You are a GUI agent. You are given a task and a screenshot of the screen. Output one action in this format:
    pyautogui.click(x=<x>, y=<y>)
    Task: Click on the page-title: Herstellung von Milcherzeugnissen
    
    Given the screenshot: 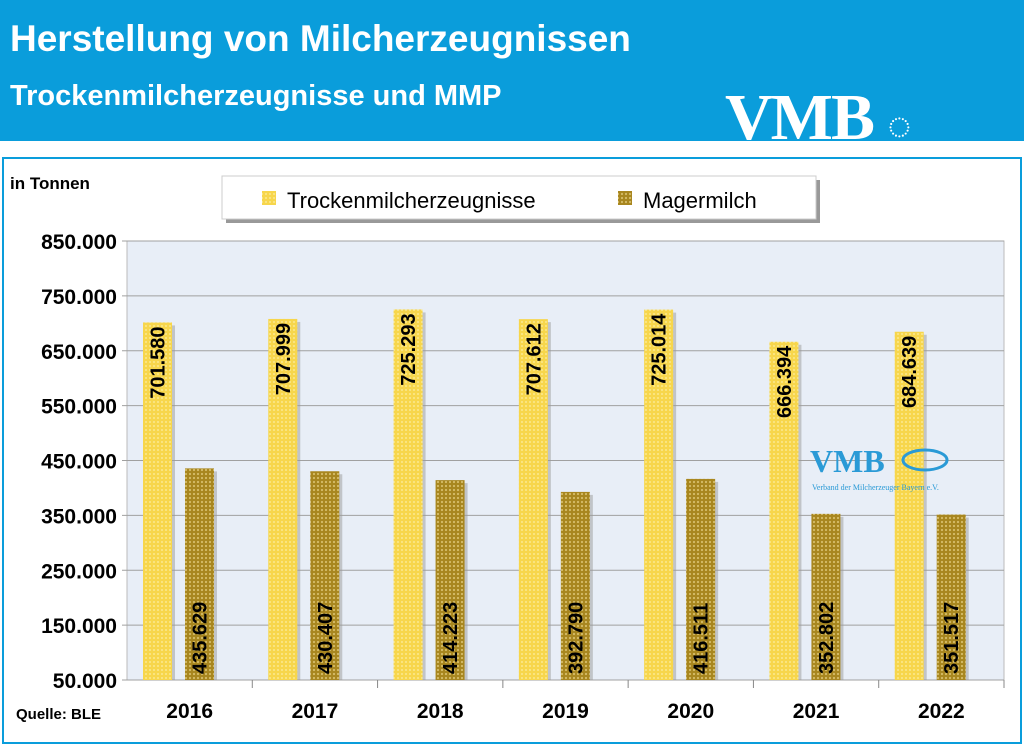 What is the action you would take?
    pyautogui.click(x=320, y=38)
    